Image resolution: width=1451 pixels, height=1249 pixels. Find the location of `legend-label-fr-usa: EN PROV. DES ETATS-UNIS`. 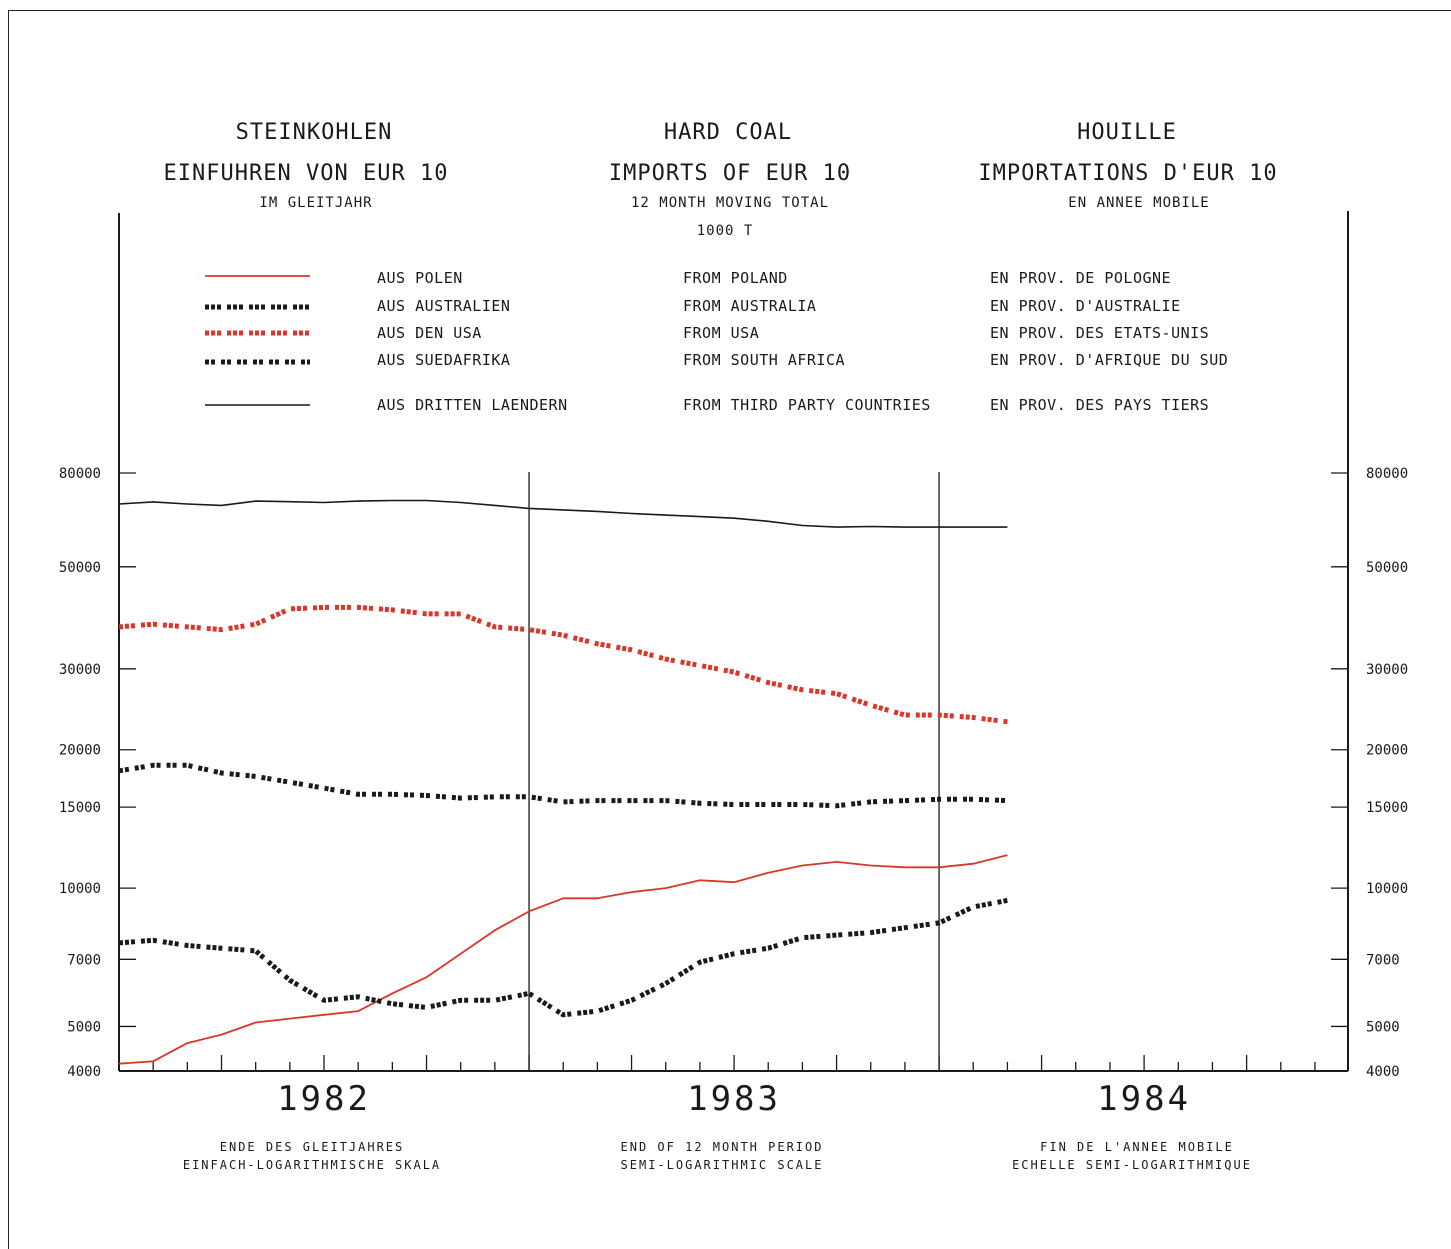

legend-label-fr-usa: EN PROV. DES ETATS-UNIS is located at coordinates (1100, 333).